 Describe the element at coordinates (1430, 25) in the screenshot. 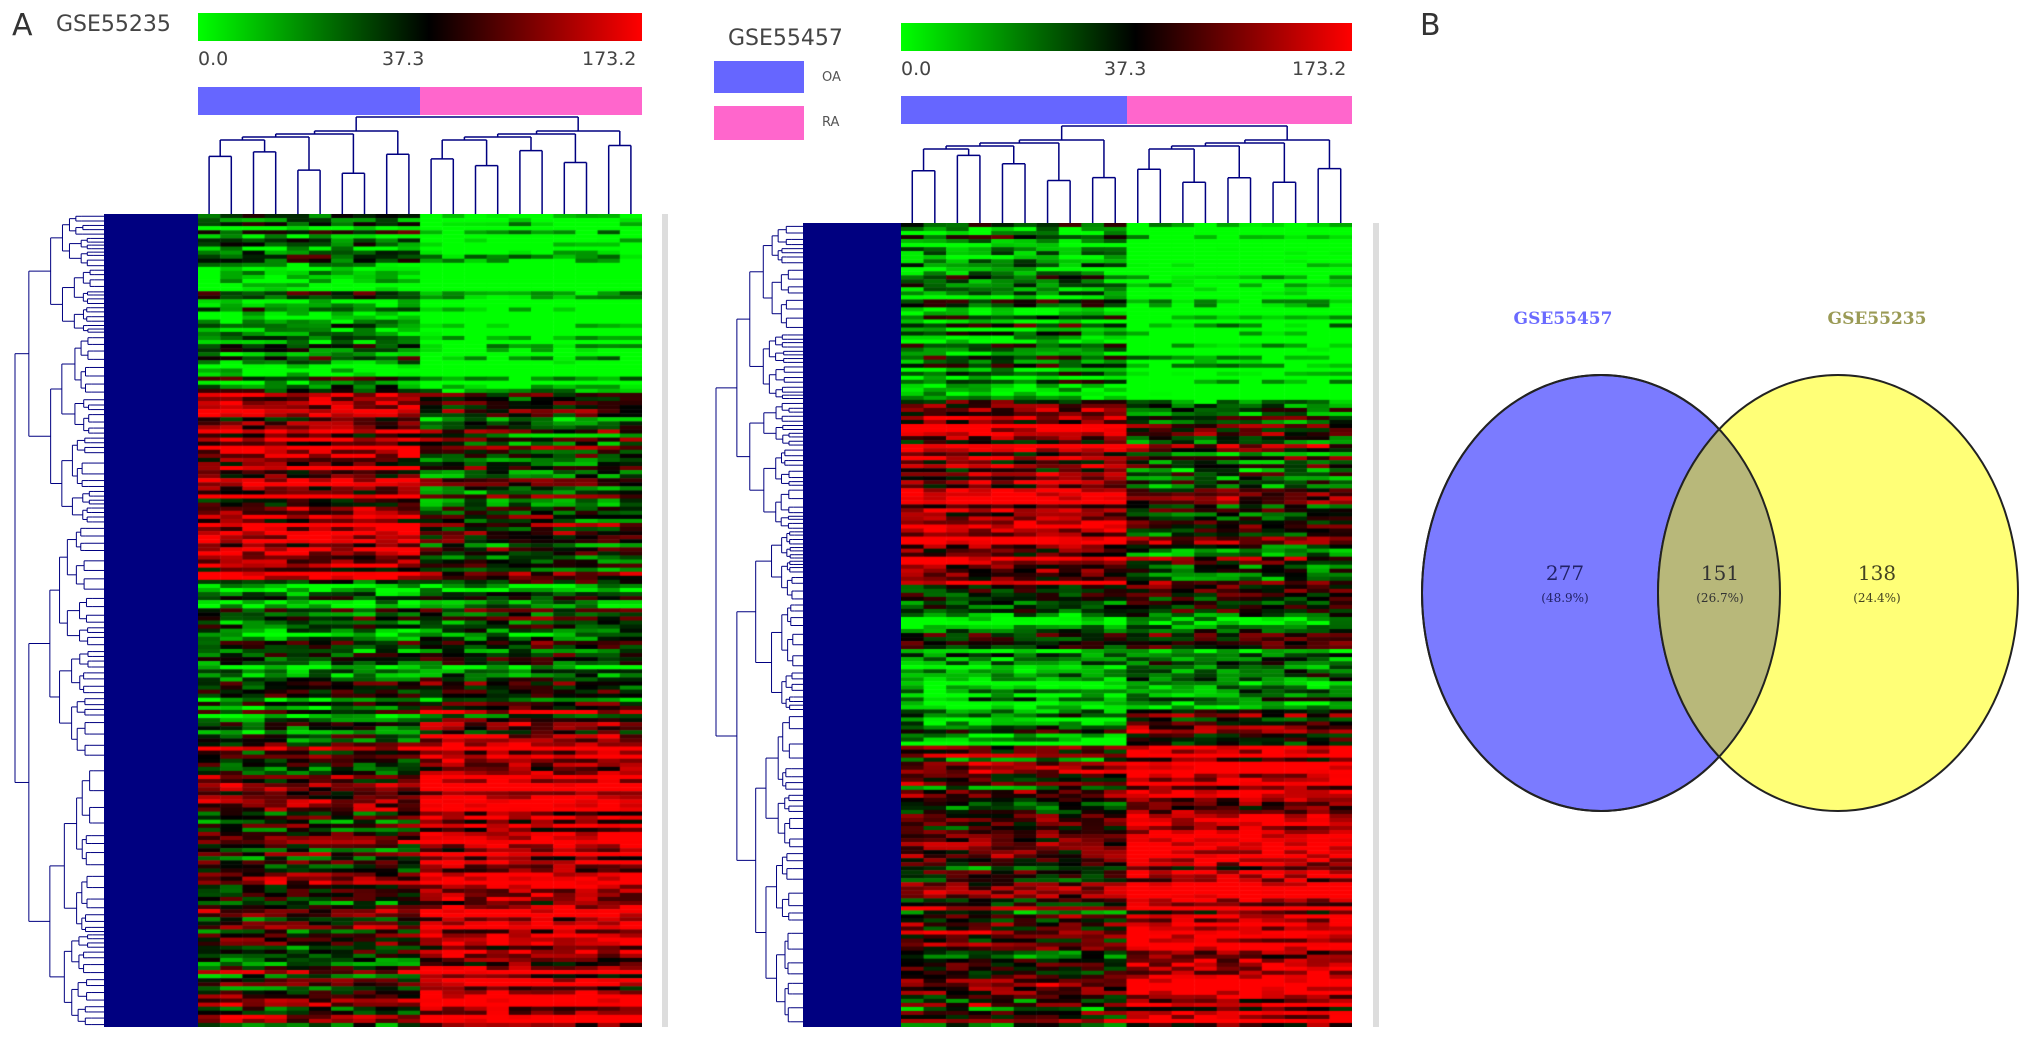

I see `panel-b-letter: B` at that location.